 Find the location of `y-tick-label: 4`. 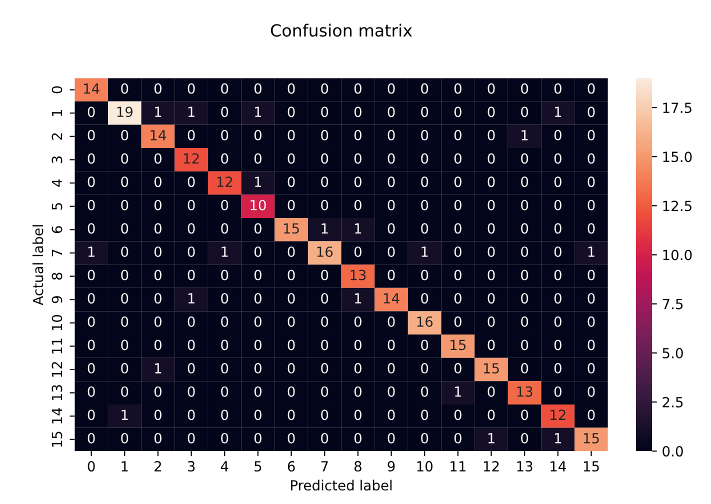

y-tick-label: 4 is located at coordinates (57, 183).